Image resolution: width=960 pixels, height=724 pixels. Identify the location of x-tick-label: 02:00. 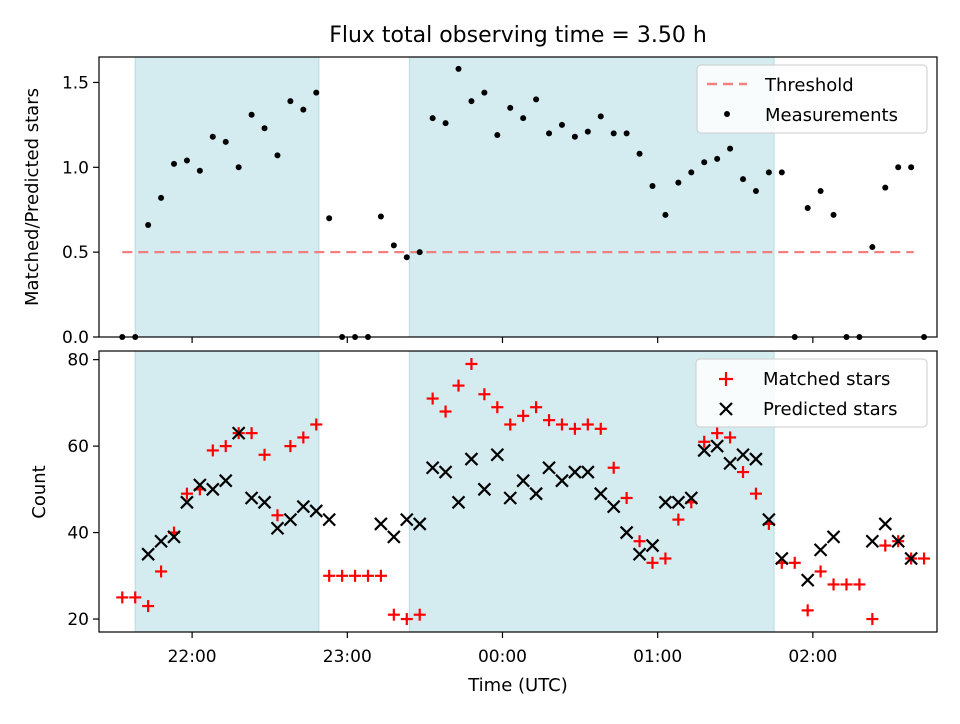
(812, 657).